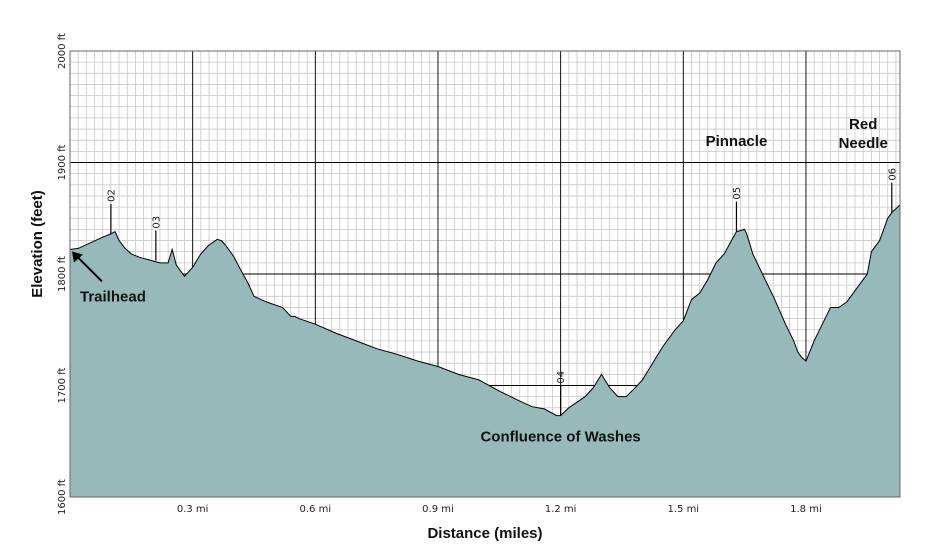  Describe the element at coordinates (156, 222) in the screenshot. I see `waypoint-label: 03` at that location.